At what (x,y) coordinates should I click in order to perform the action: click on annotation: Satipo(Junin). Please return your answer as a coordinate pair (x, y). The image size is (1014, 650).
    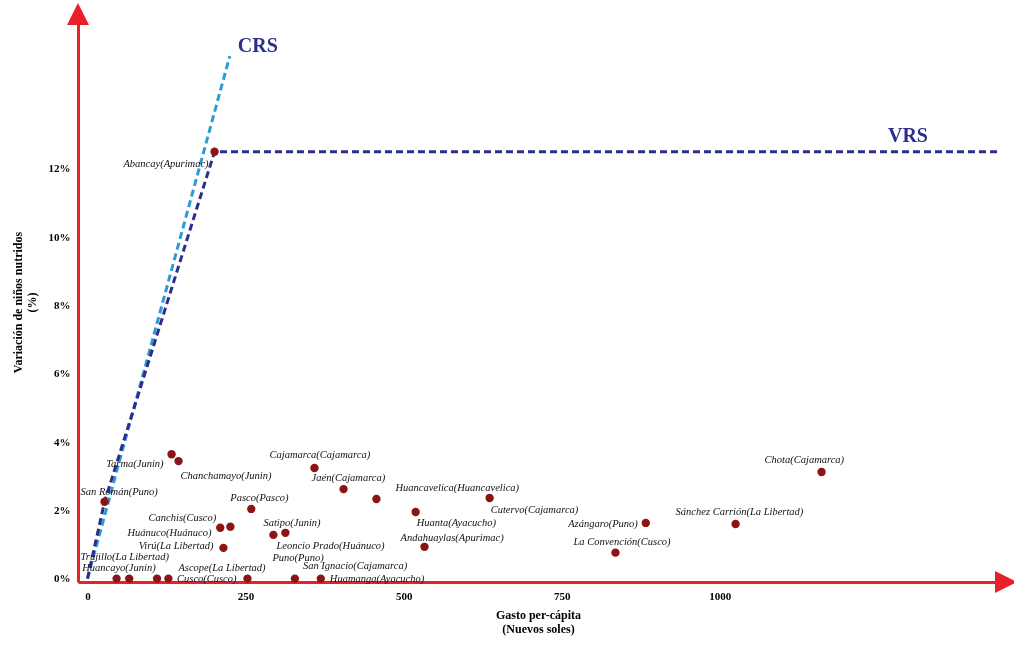
    Looking at the image, I should click on (292, 522).